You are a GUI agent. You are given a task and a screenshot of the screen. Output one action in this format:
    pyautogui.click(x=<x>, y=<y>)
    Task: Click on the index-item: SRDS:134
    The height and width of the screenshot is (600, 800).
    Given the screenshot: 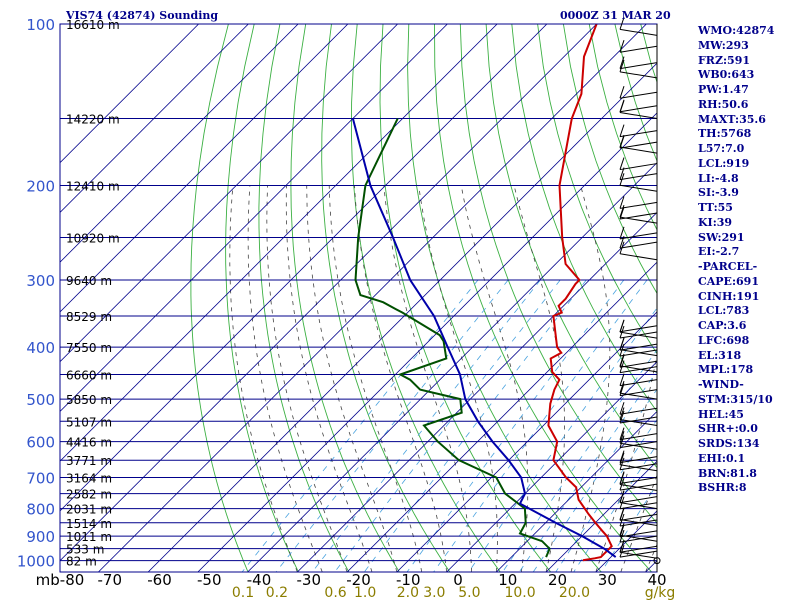 What is the action you would take?
    pyautogui.click(x=729, y=443)
    